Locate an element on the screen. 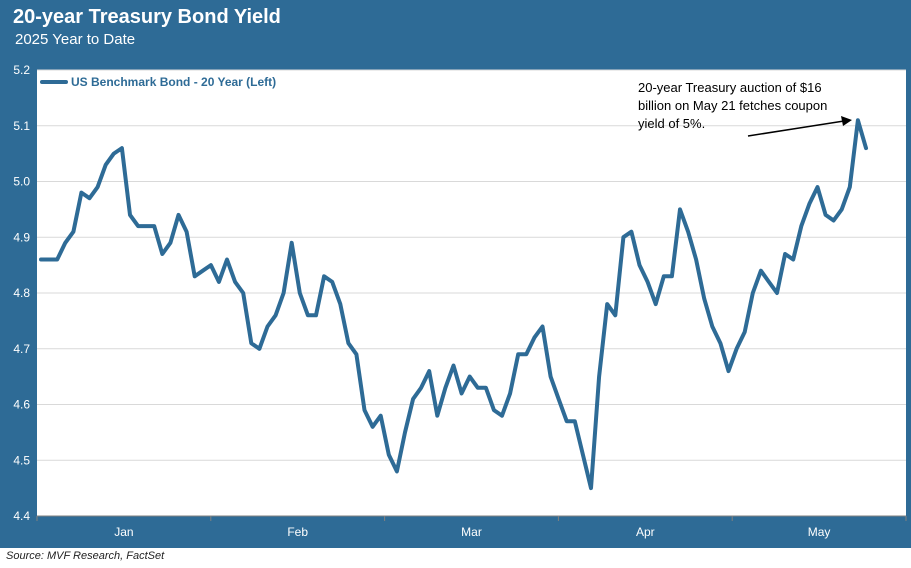 Image resolution: width=911 pixels, height=568 pixels. chart-subtitle: 2025 Year to Date is located at coordinates (75, 39).